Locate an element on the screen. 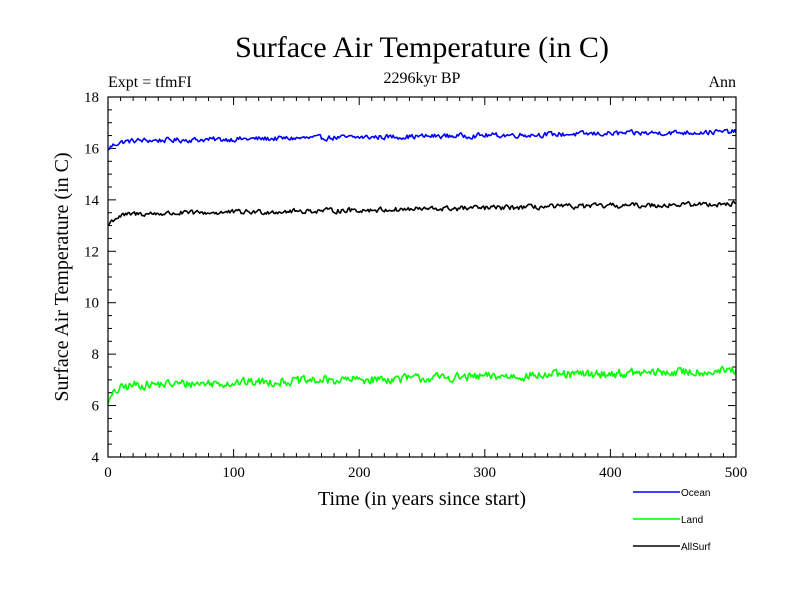 The height and width of the screenshot is (600, 800). x-tick-label: 100 is located at coordinates (233, 473).